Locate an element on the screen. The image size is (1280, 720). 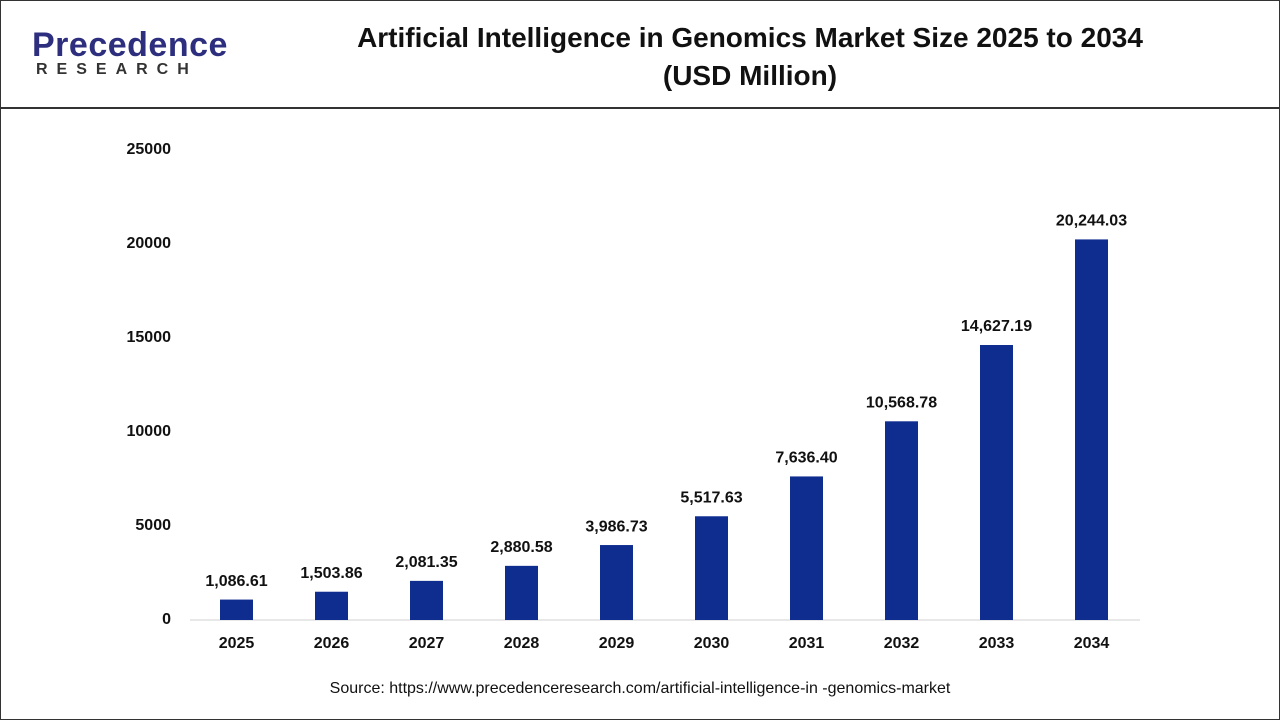
logo-tagline: RESEARCH is located at coordinates (117, 69).